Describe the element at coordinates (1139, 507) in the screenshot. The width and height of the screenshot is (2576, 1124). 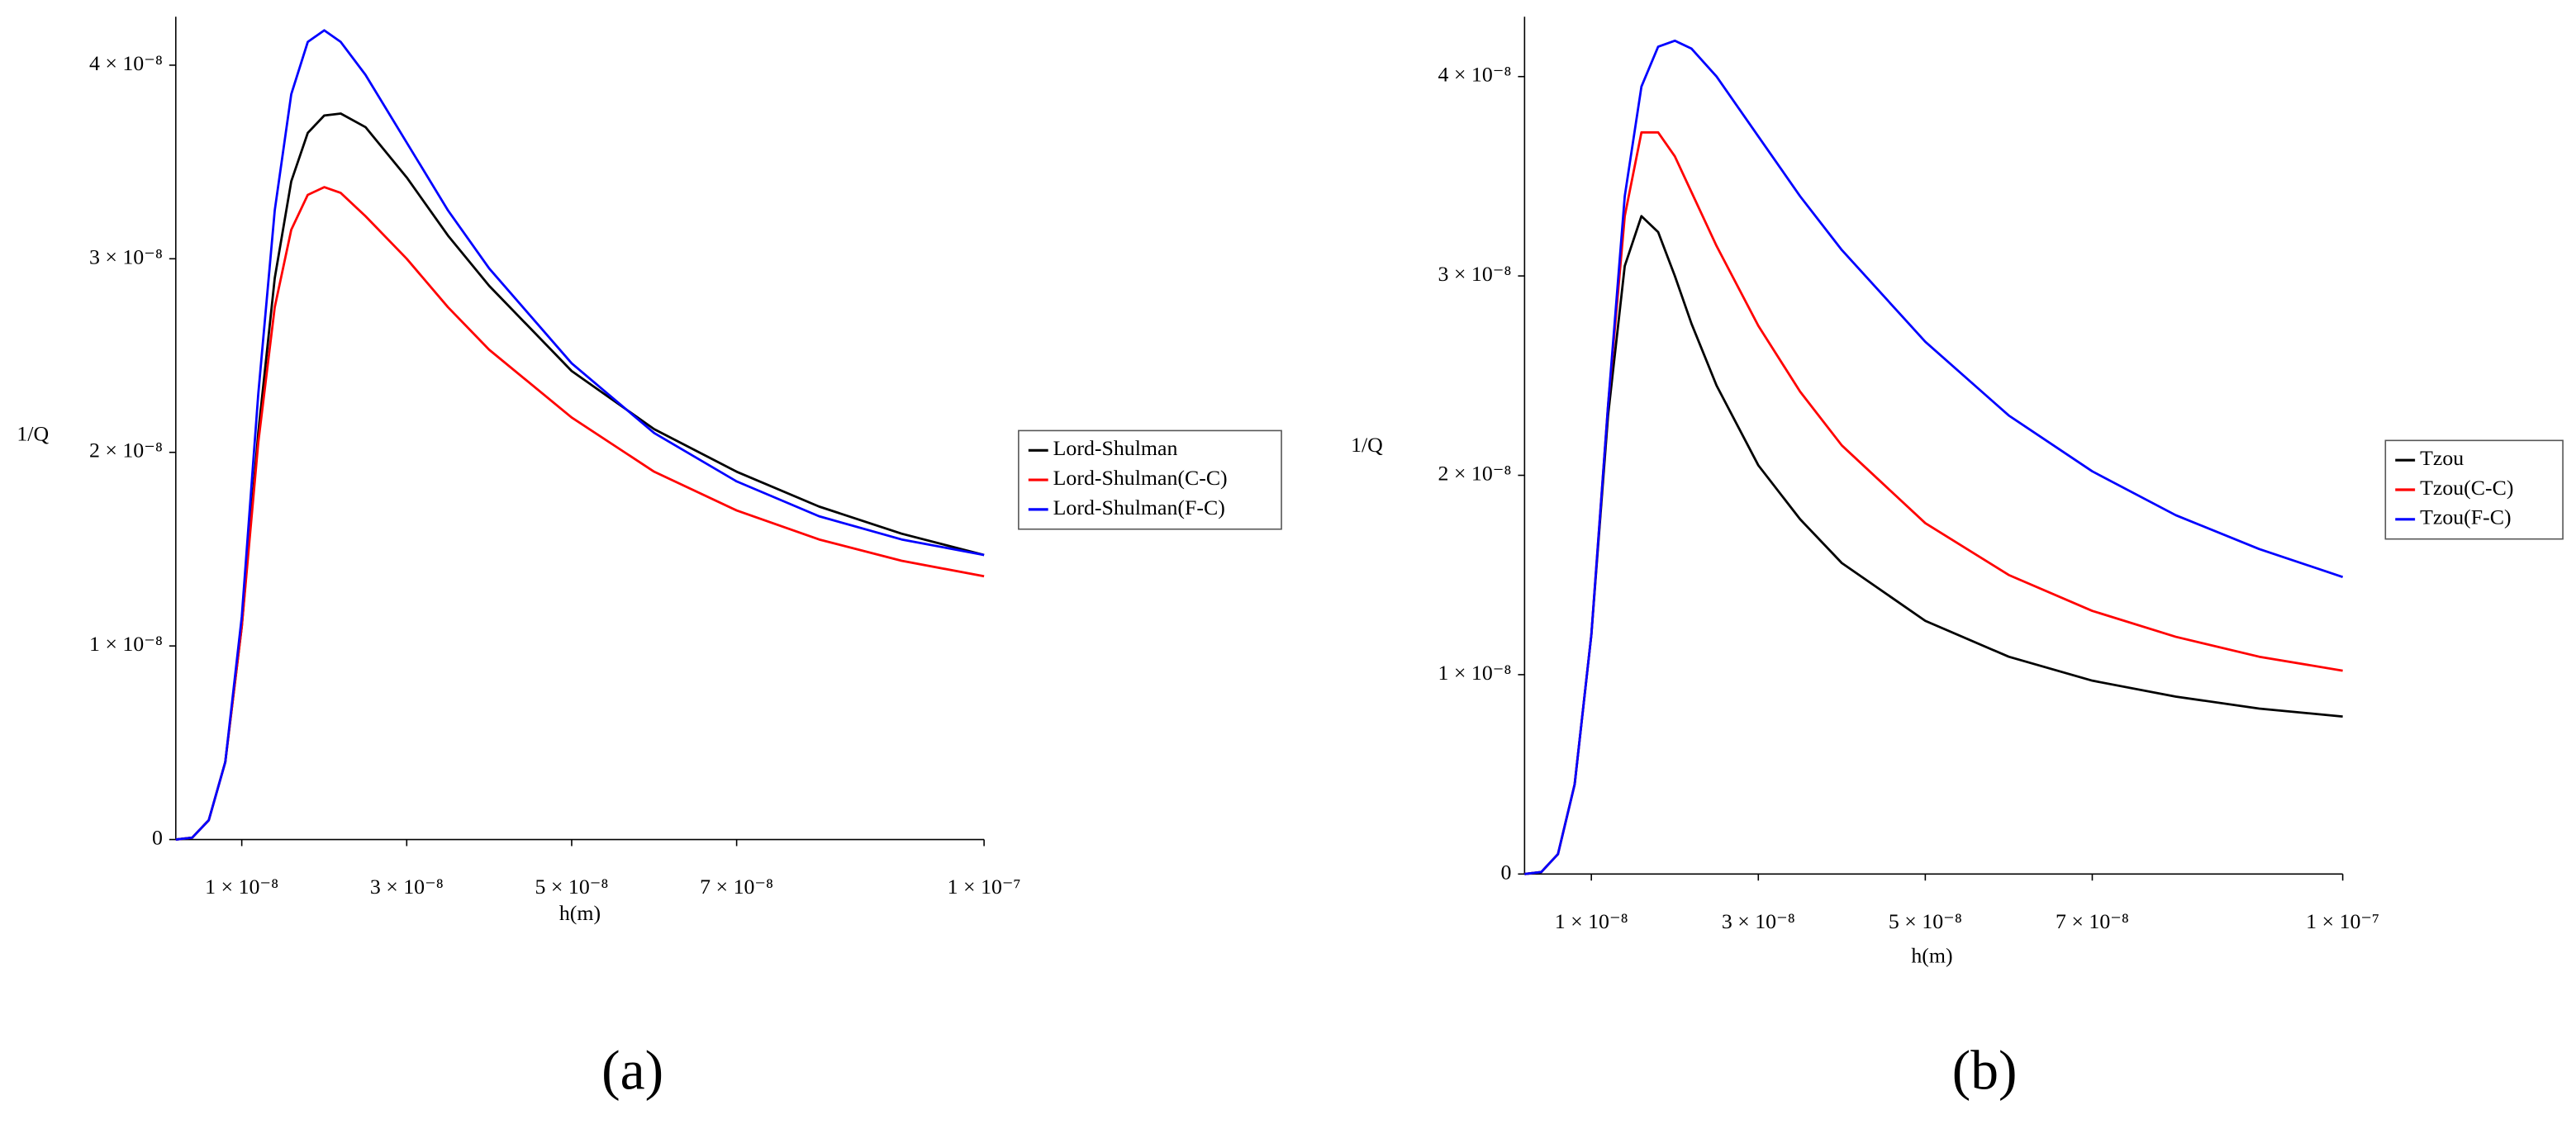
I see `legend-label: Lord-Shulman(F-C)` at that location.